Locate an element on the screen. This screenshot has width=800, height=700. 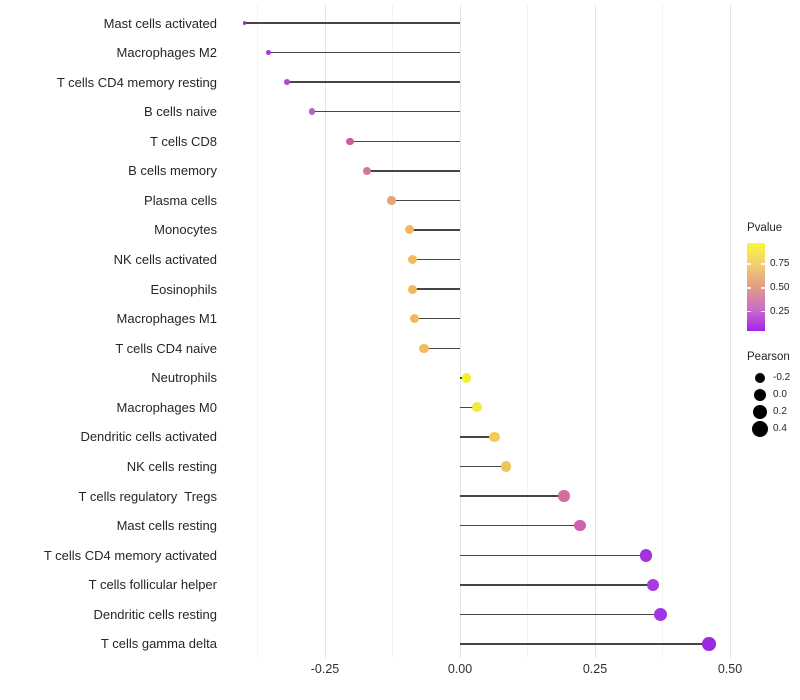
y-axis-label: Mast cells resting is located at coordinates (166, 526).